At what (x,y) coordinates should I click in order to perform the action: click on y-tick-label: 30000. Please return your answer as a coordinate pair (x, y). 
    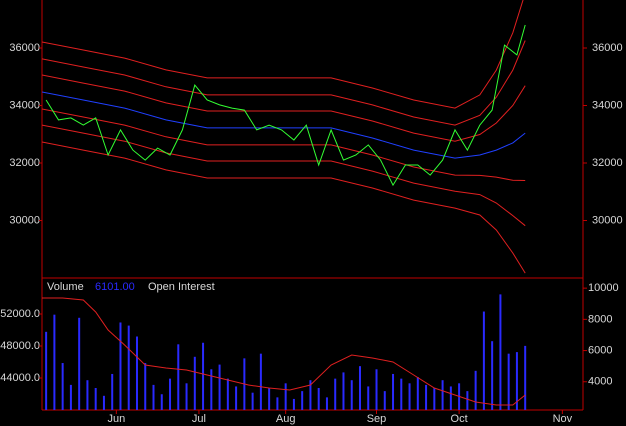
    Looking at the image, I should click on (24, 220).